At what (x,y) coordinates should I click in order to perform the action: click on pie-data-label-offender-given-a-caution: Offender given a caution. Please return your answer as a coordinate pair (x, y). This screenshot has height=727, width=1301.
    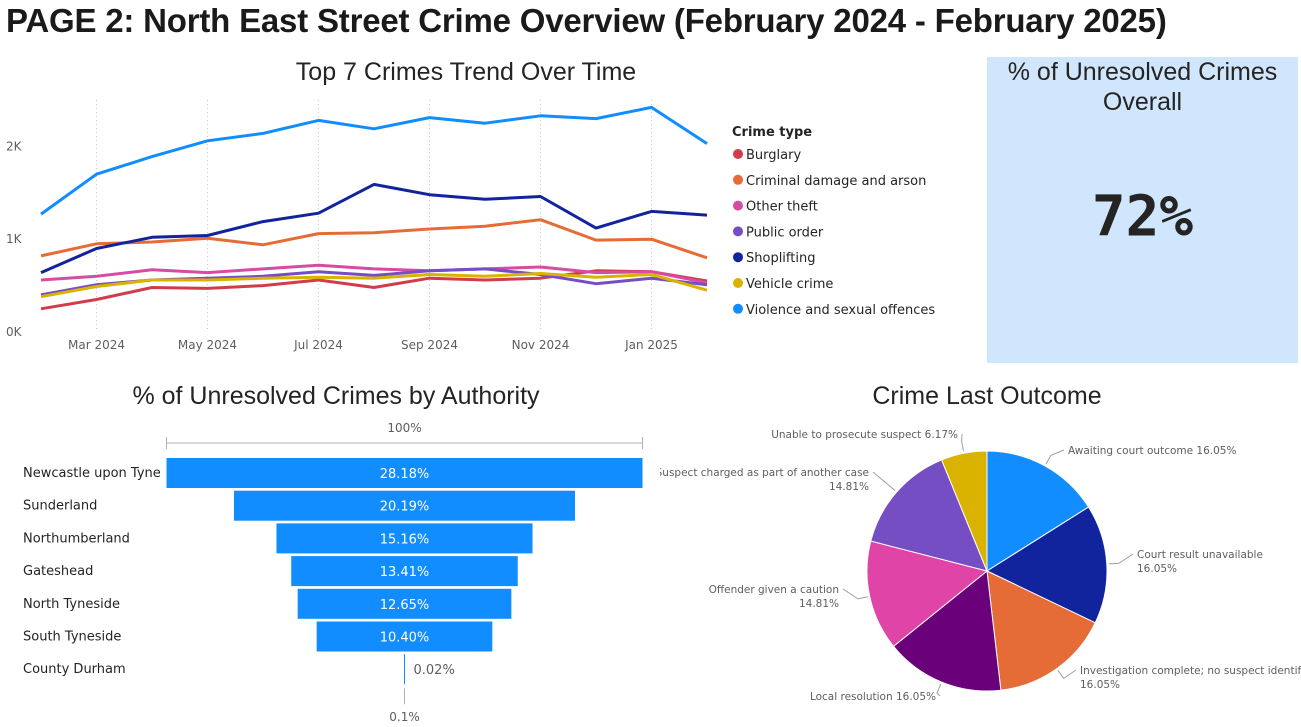
    Looking at the image, I should click on (774, 590).